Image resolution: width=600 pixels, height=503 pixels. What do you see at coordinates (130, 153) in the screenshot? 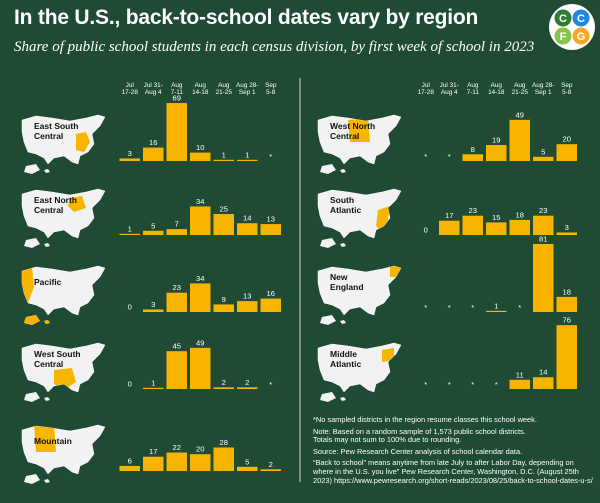
I see `value-label-east-south-central-0: 3` at bounding box center [130, 153].